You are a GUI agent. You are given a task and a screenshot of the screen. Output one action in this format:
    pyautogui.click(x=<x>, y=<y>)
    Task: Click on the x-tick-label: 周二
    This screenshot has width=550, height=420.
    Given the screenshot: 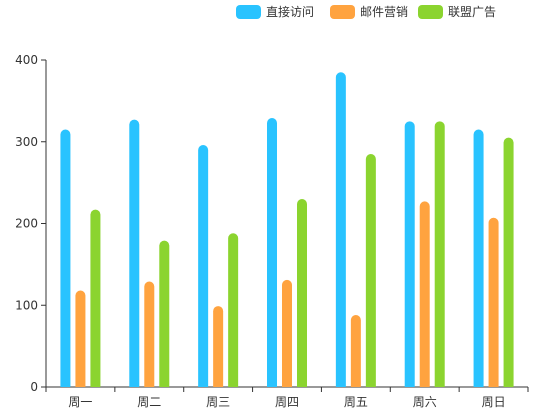 What is the action you would take?
    pyautogui.click(x=149, y=402)
    